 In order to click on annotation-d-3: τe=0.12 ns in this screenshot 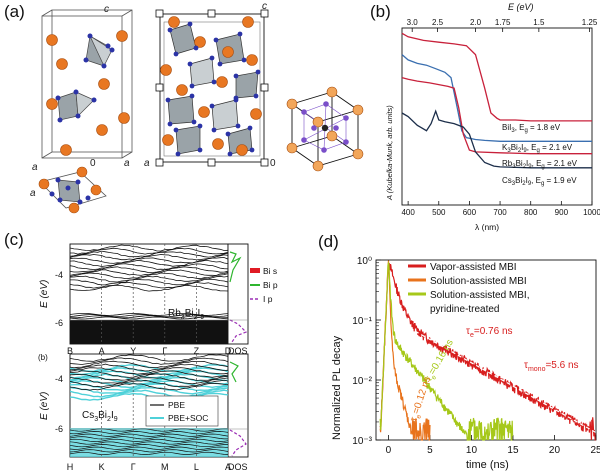, I will do `click(421, 399)`.